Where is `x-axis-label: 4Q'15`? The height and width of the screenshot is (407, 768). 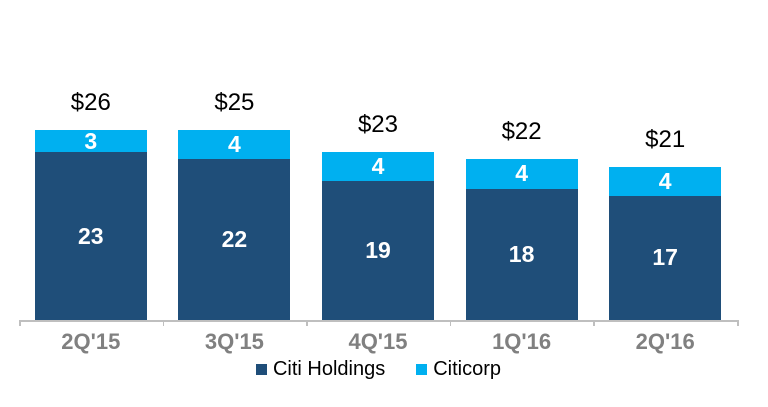 x-axis-label: 4Q'15 is located at coordinates (378, 341).